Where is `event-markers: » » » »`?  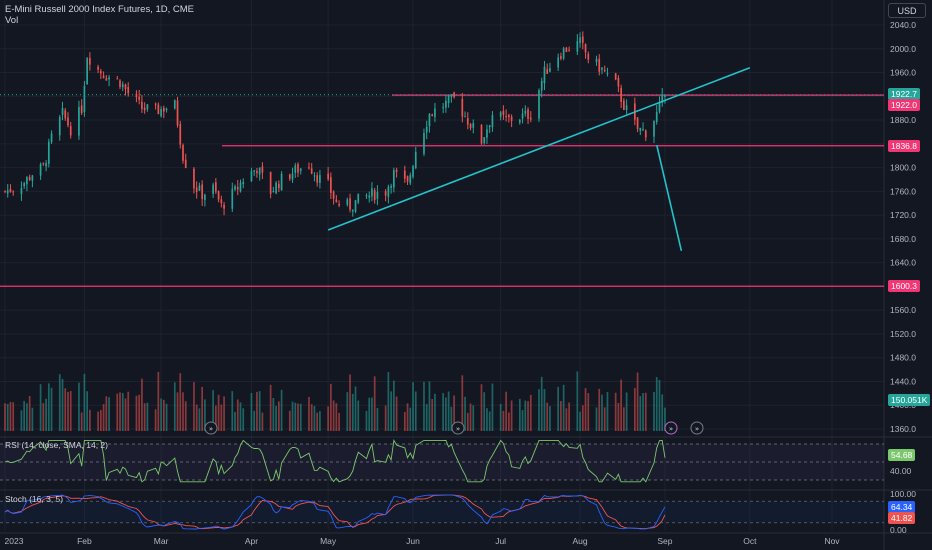 event-markers: » » » » is located at coordinates (454, 428).